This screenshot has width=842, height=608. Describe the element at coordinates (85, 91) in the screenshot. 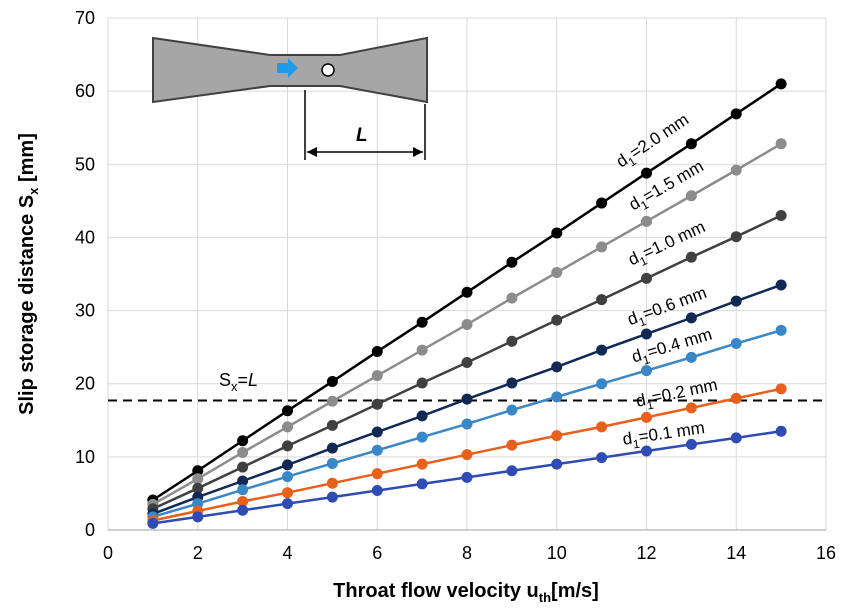

I see `y-tick-label: 60` at that location.